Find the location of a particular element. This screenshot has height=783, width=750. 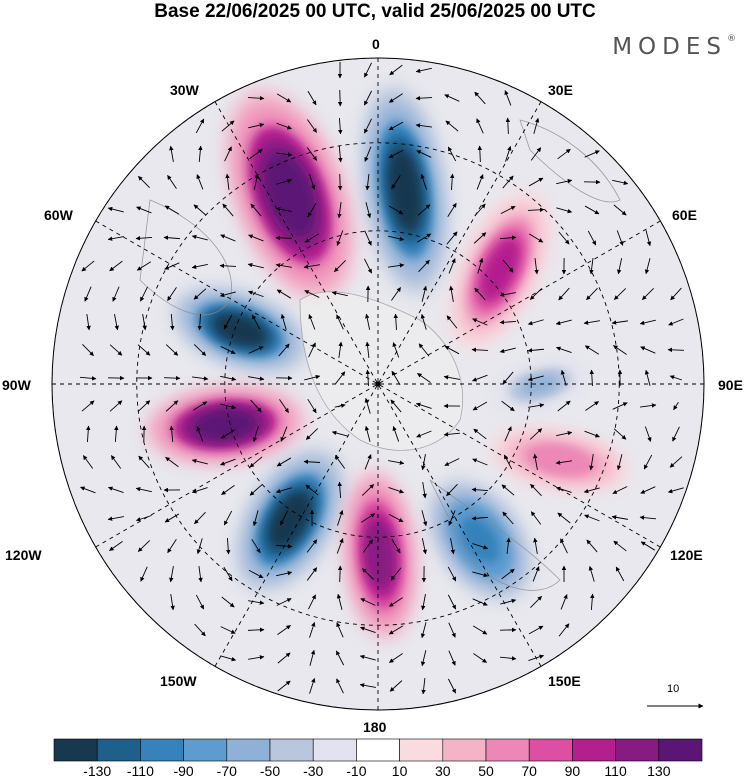

colorbar-tick: -130 is located at coordinates (97, 771).